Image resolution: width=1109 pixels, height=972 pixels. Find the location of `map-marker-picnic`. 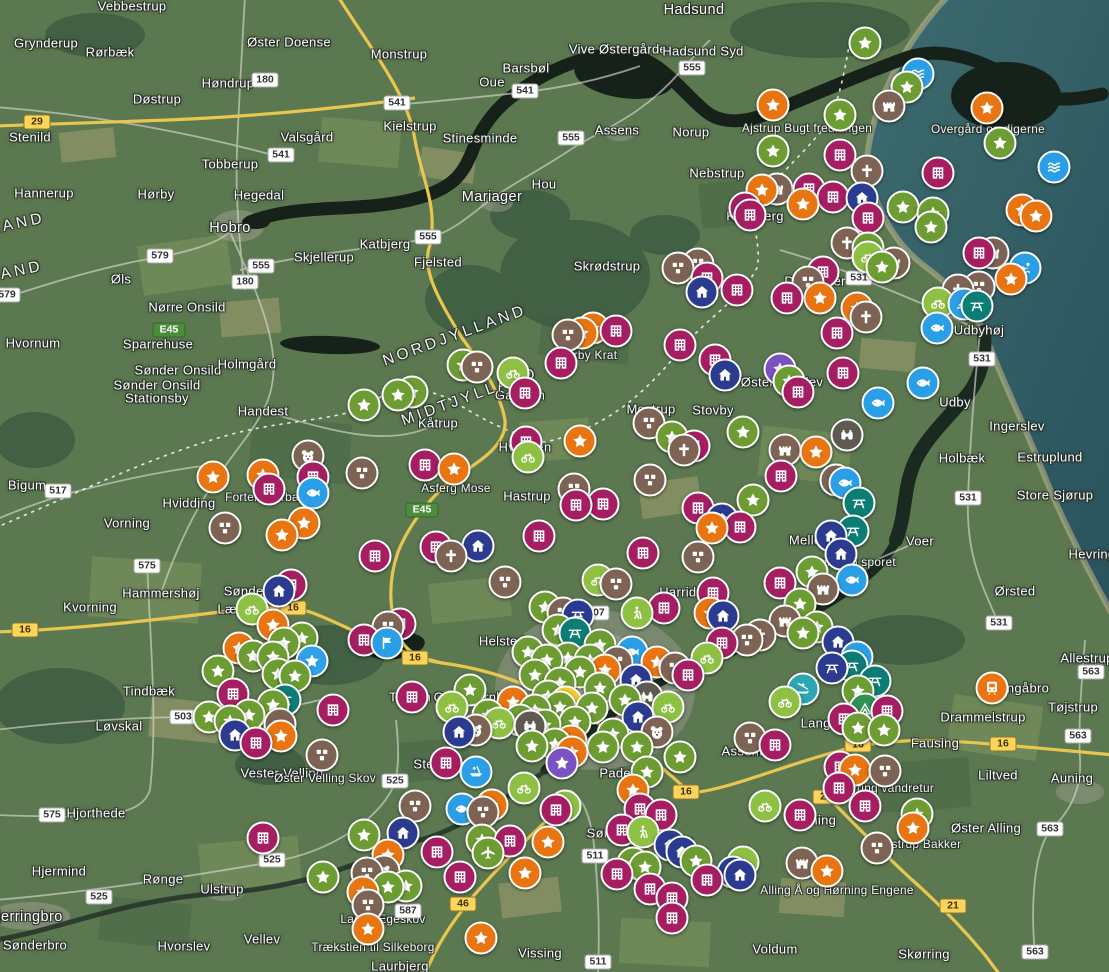

map-marker-picnic is located at coordinates (977, 306).